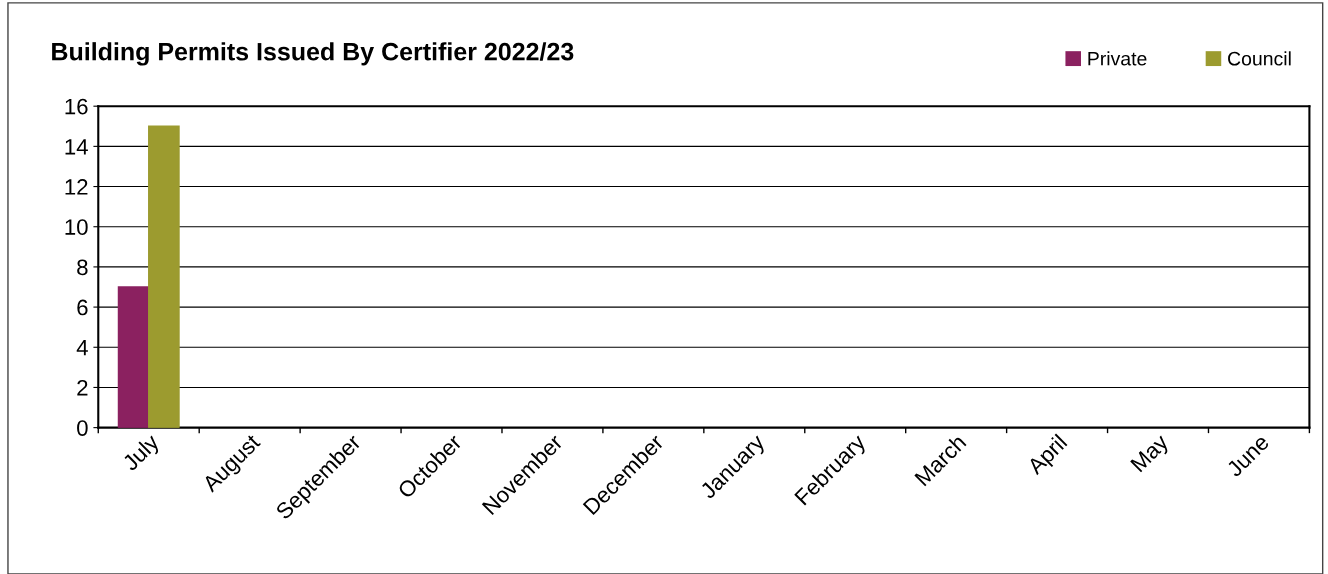 This screenshot has height=574, width=1328. Describe the element at coordinates (82, 387) in the screenshot. I see `y-tick-label: 2` at that location.